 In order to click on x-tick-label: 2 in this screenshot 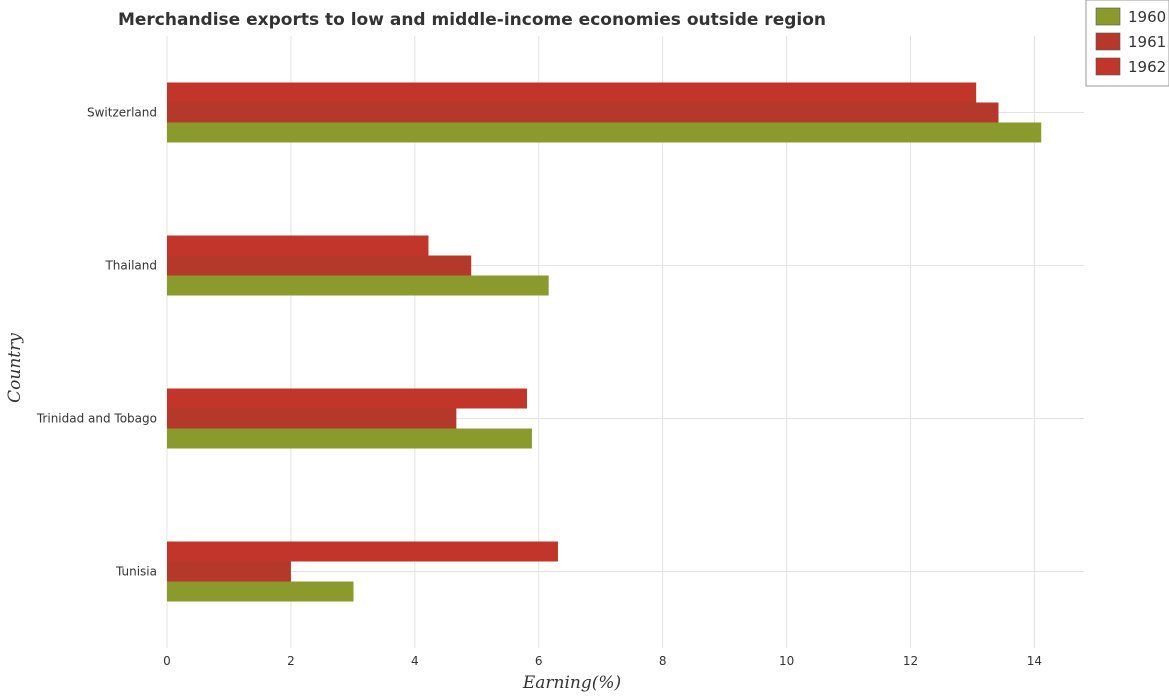, I will do `click(291, 661)`.